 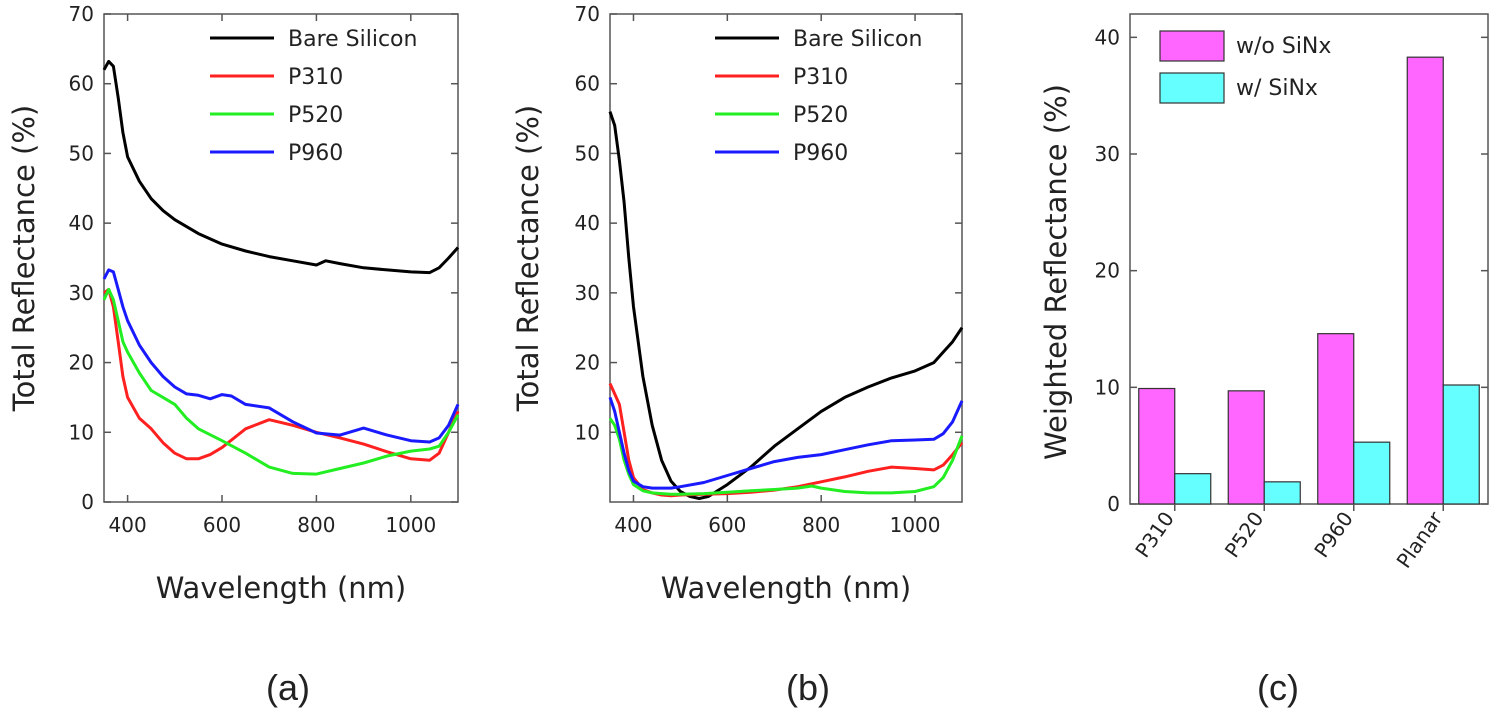 I want to click on panel-label-a: (a), so click(x=288, y=687).